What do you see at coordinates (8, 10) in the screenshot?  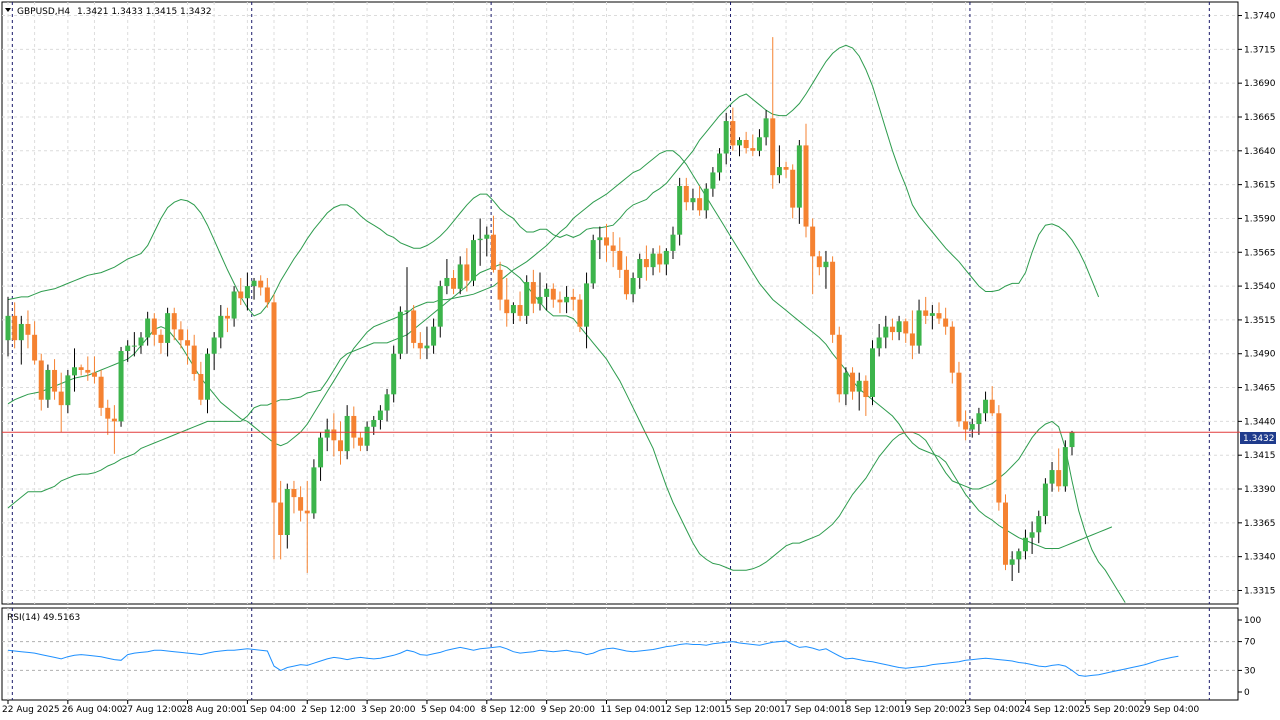 I see `collapse-triangle-icon` at bounding box center [8, 10].